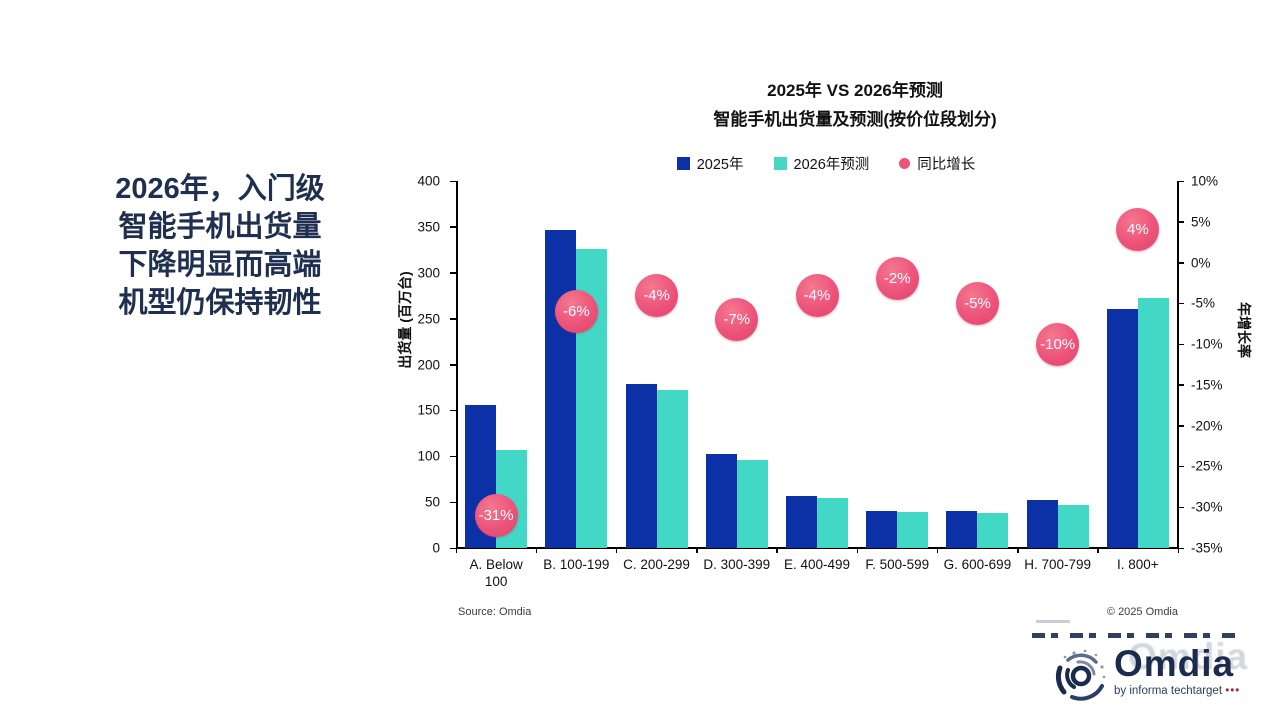 The height and width of the screenshot is (720, 1280). I want to click on bar-2026年预测-I, so click(1153, 423).